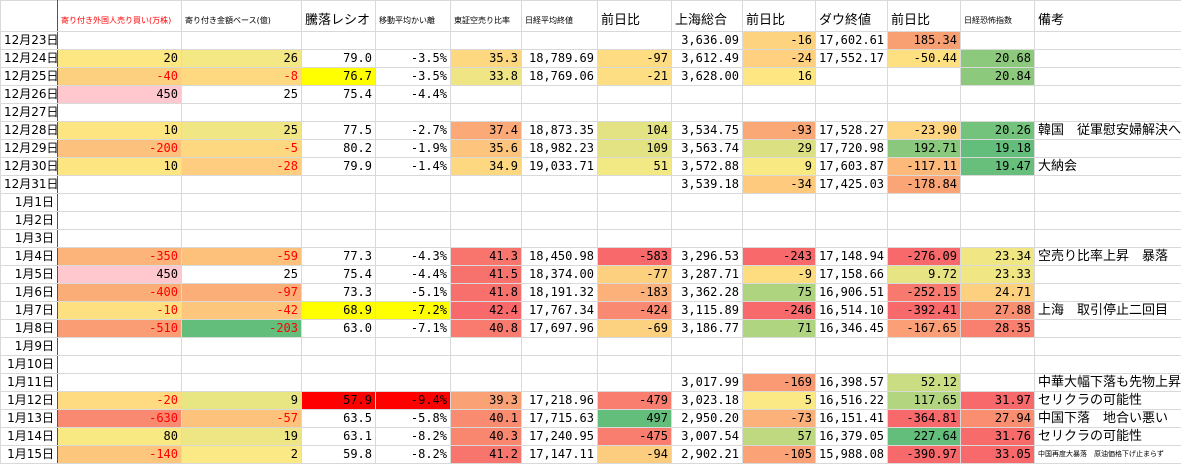  I want to click on value-cell: -1.4%, so click(413, 166).